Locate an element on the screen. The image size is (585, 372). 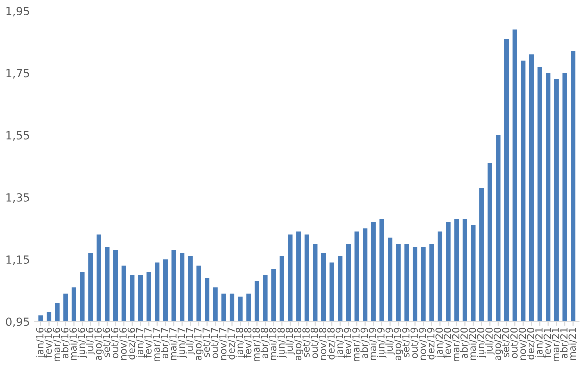
x-tick-label: jan/18 is located at coordinates (241, 343).